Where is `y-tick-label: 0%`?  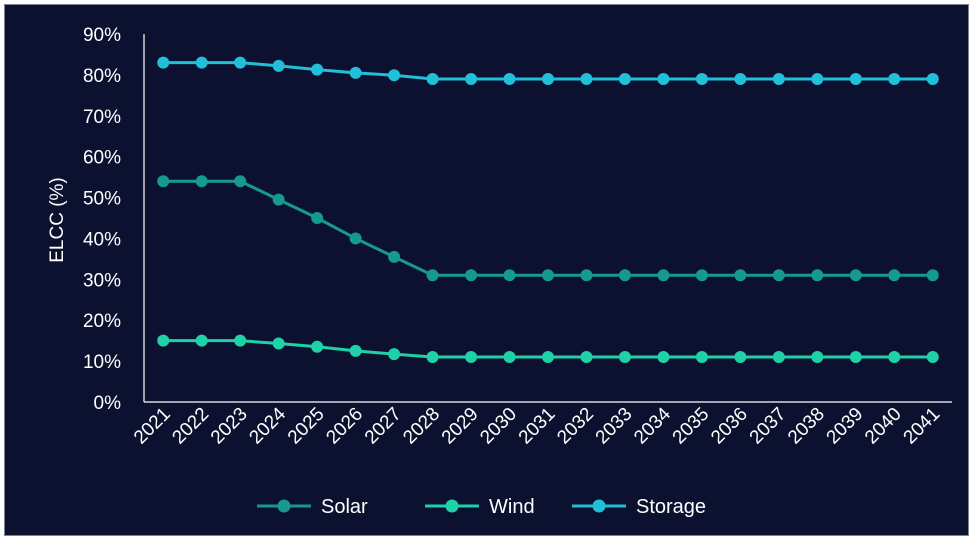 y-tick-label: 0% is located at coordinates (108, 403).